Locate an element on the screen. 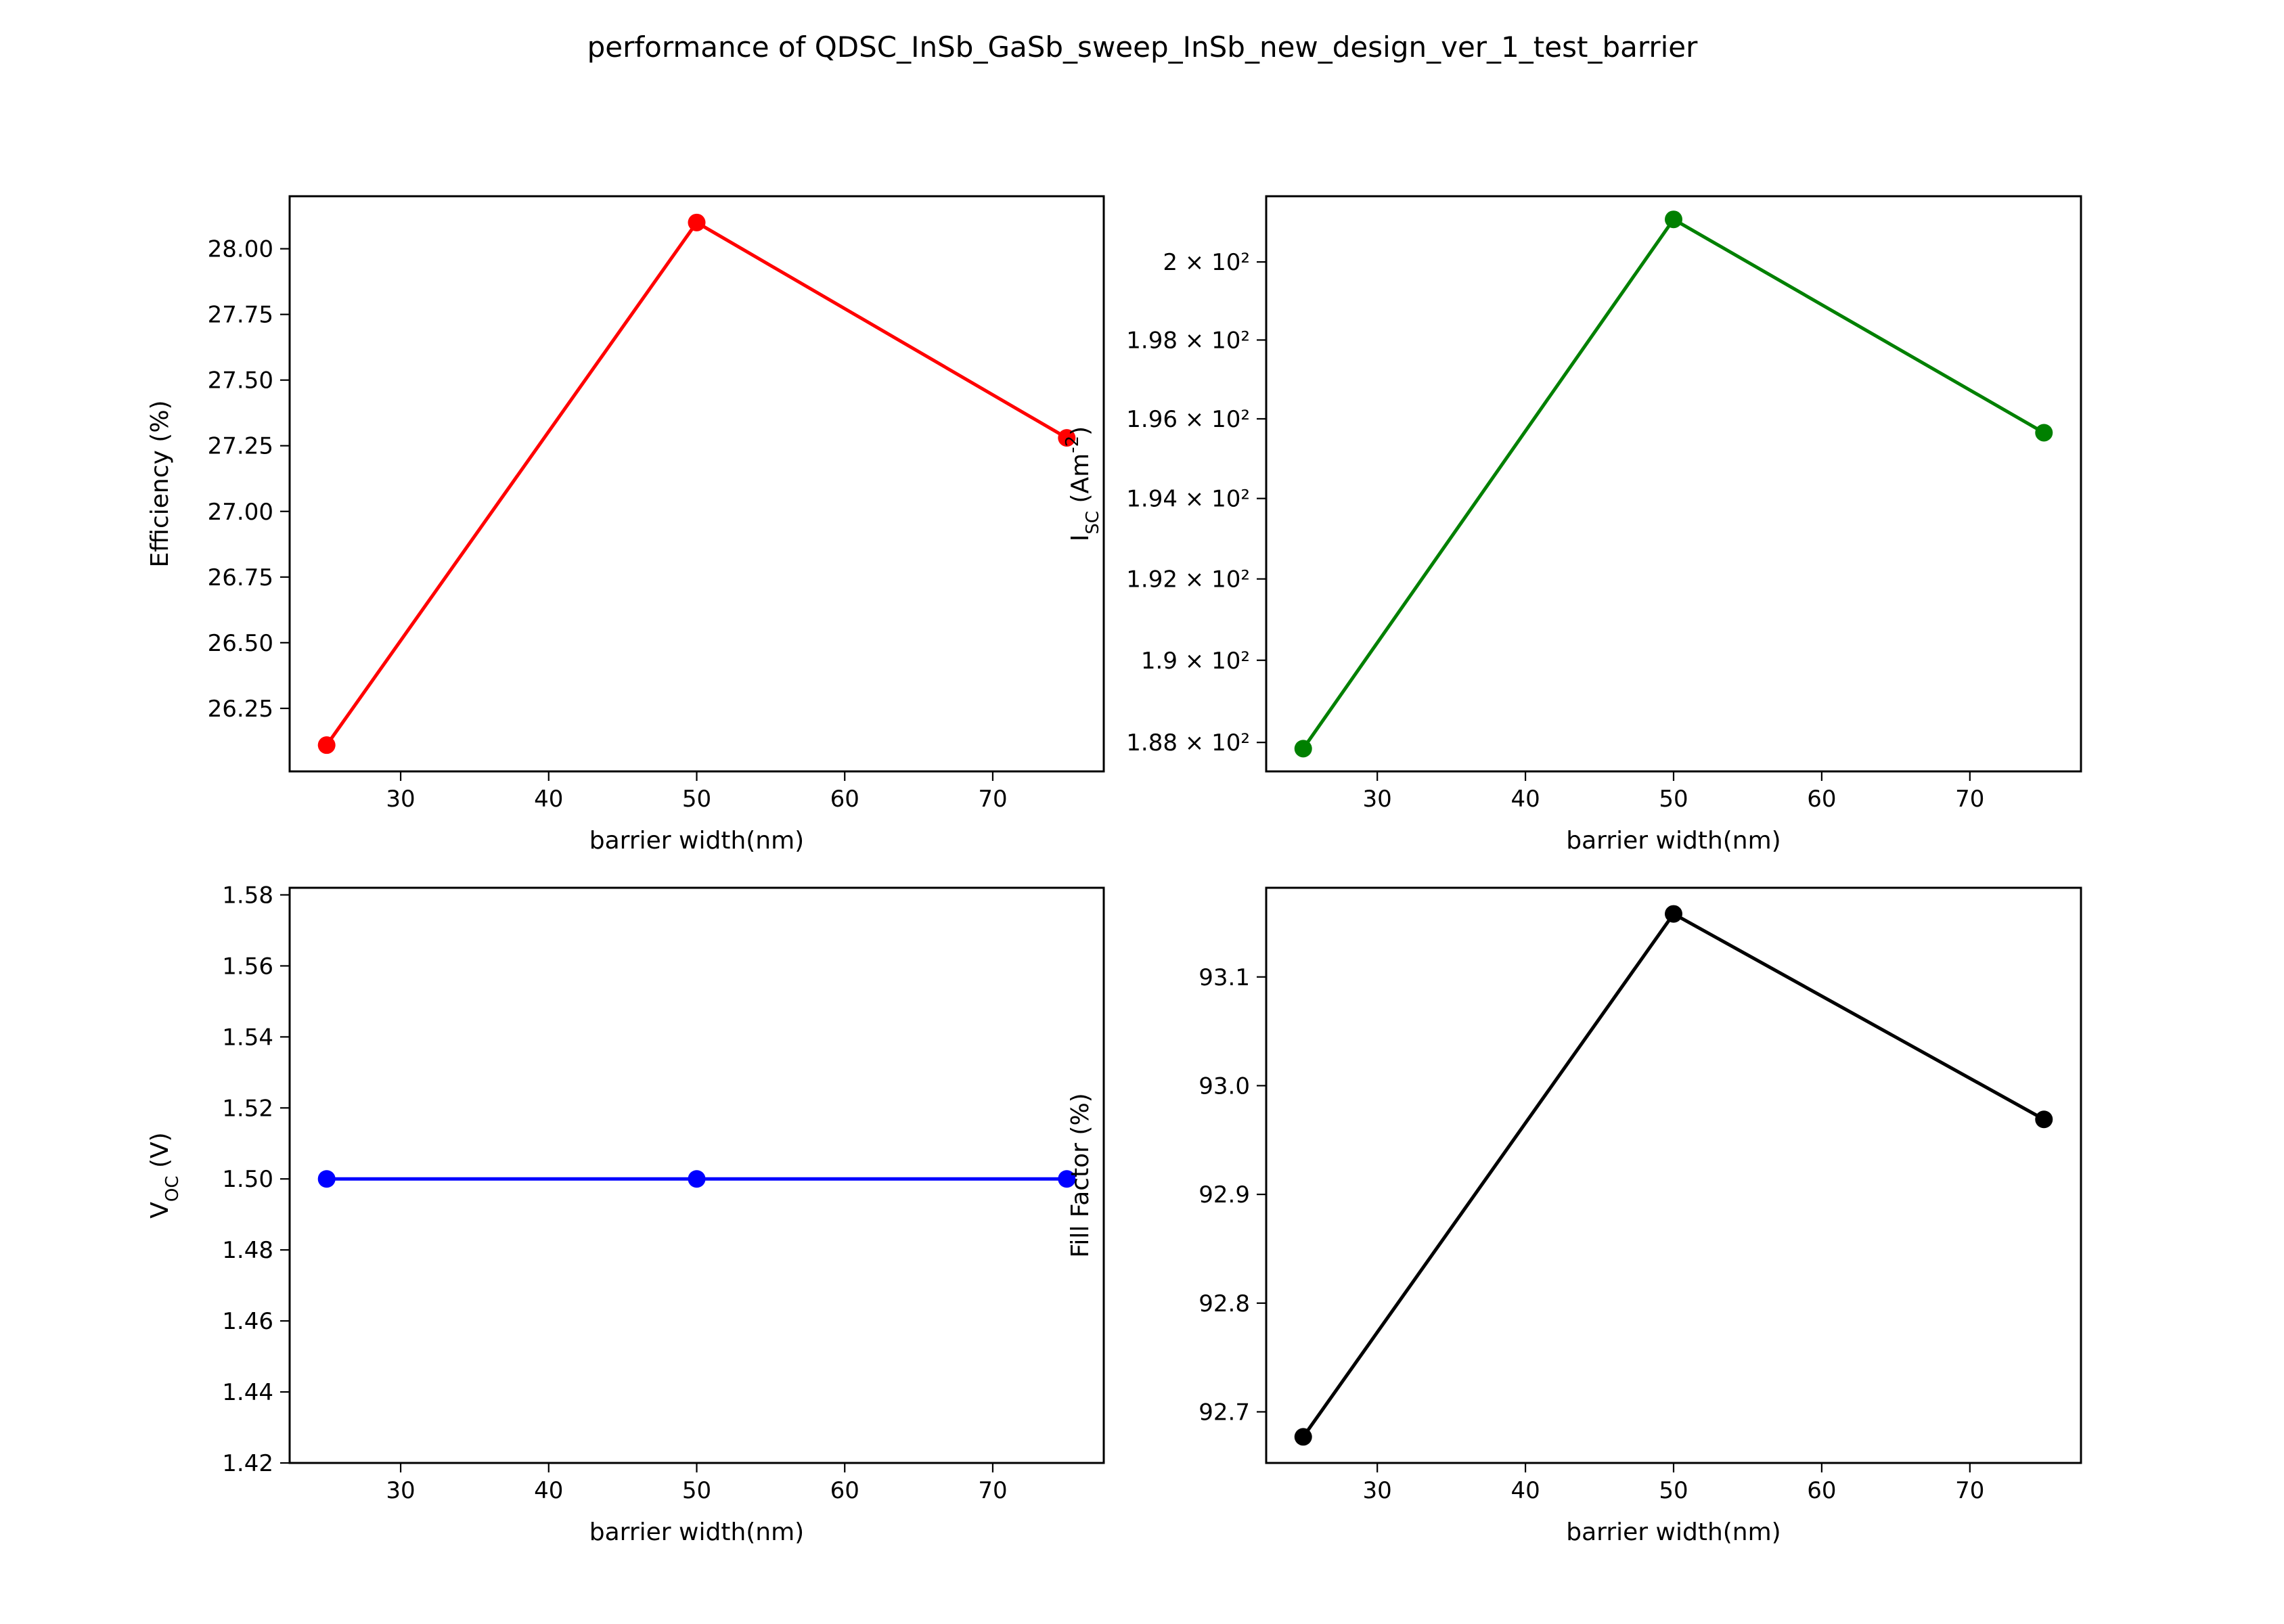 Image resolution: width=2284 pixels, height=1624 pixels. y-tick-label: 92.9 is located at coordinates (1224, 1195).